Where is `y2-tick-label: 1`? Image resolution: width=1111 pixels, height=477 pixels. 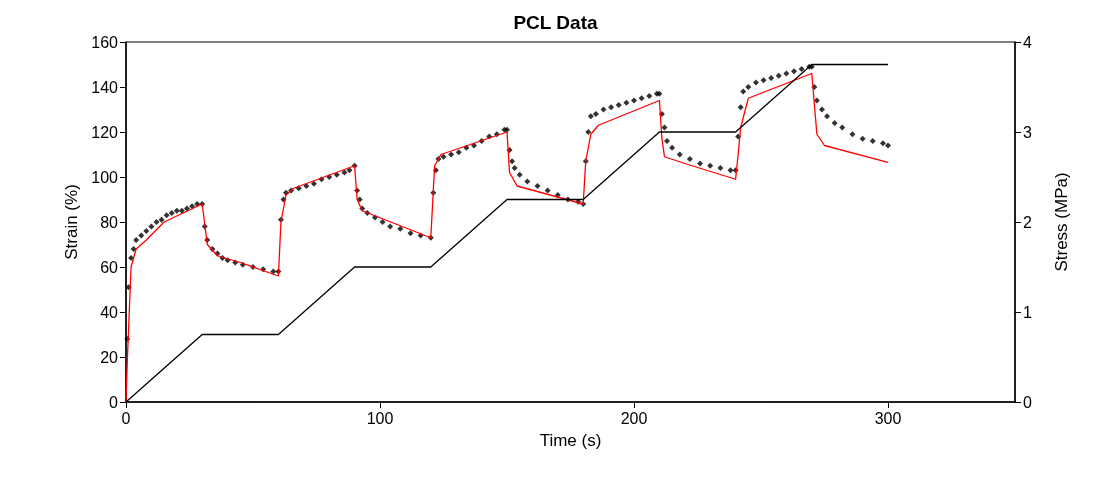 y2-tick-label: 1 is located at coordinates (1027, 312).